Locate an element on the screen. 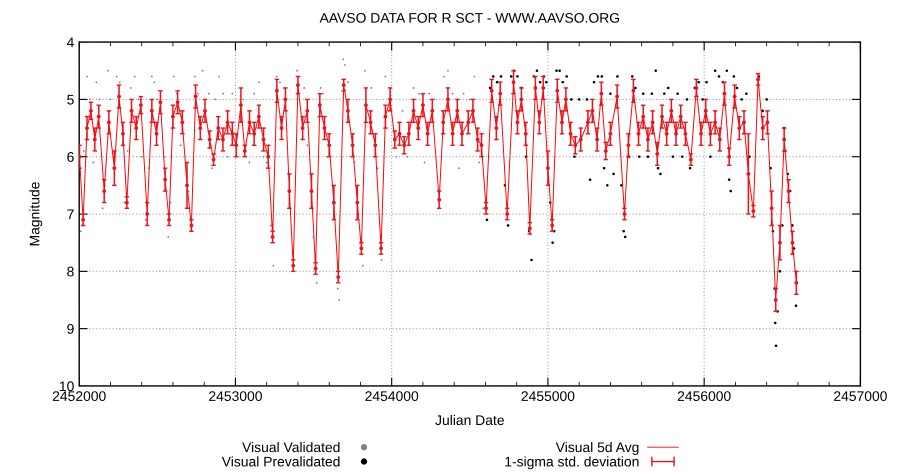  legend-label: 1-sigma std. deviation is located at coordinates (571, 463).